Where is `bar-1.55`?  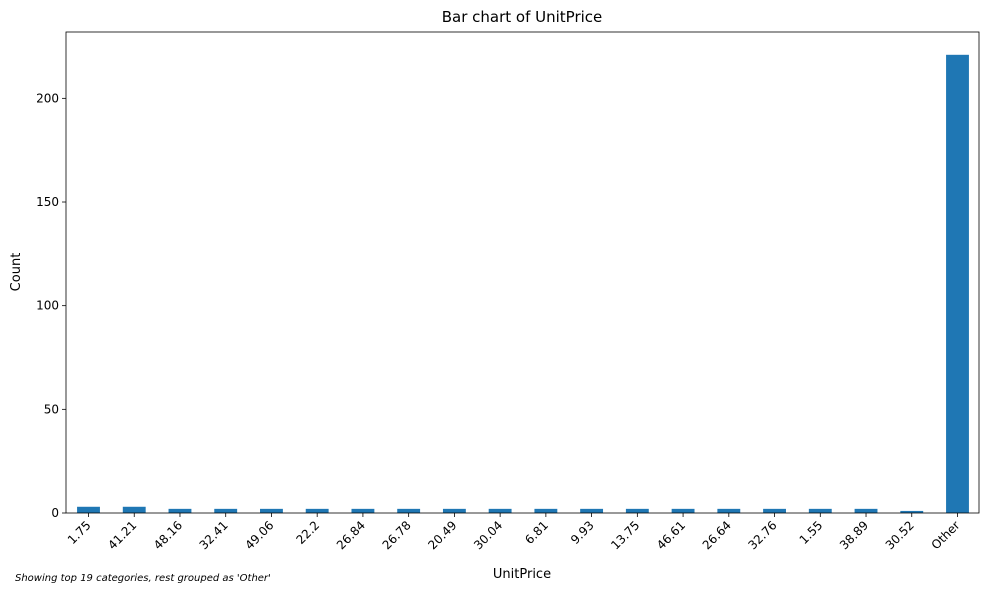 bar-1.55 is located at coordinates (820, 510).